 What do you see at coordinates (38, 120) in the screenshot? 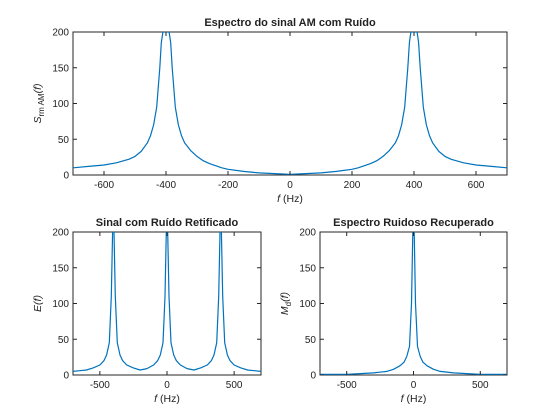
I see `y-axis-label-main: S` at bounding box center [38, 120].